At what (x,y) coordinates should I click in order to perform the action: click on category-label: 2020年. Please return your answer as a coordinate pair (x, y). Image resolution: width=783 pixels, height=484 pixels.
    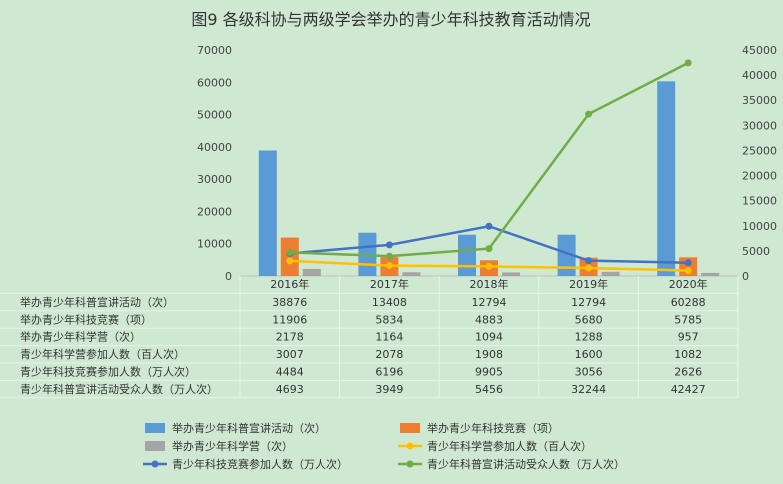
    Looking at the image, I should click on (688, 284).